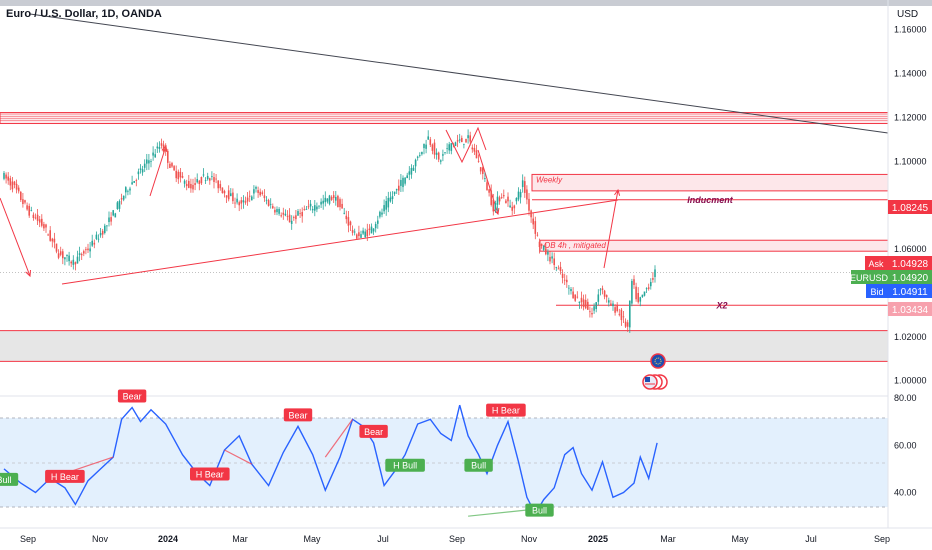  I want to click on time-tick-10: May, so click(740, 539).